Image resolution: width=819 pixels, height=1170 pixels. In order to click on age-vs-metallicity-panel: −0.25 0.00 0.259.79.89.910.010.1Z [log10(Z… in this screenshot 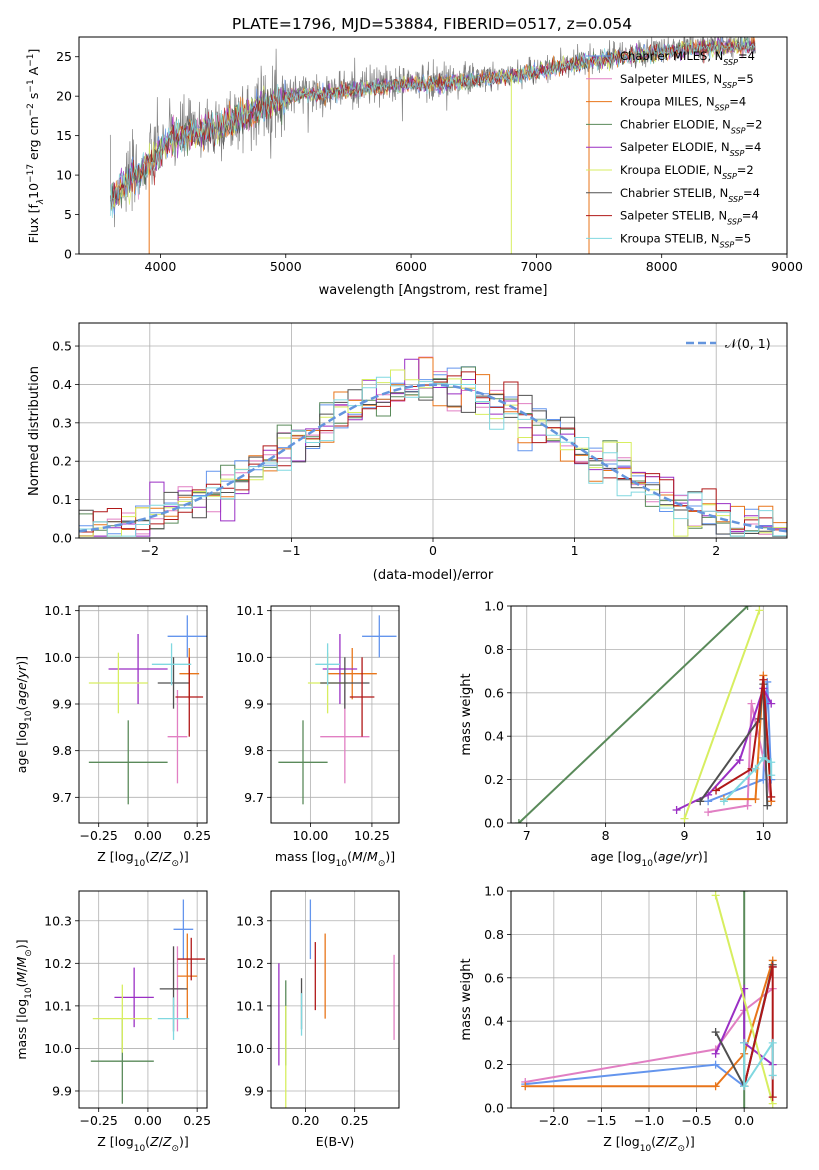, I will do `click(112, 736)`.